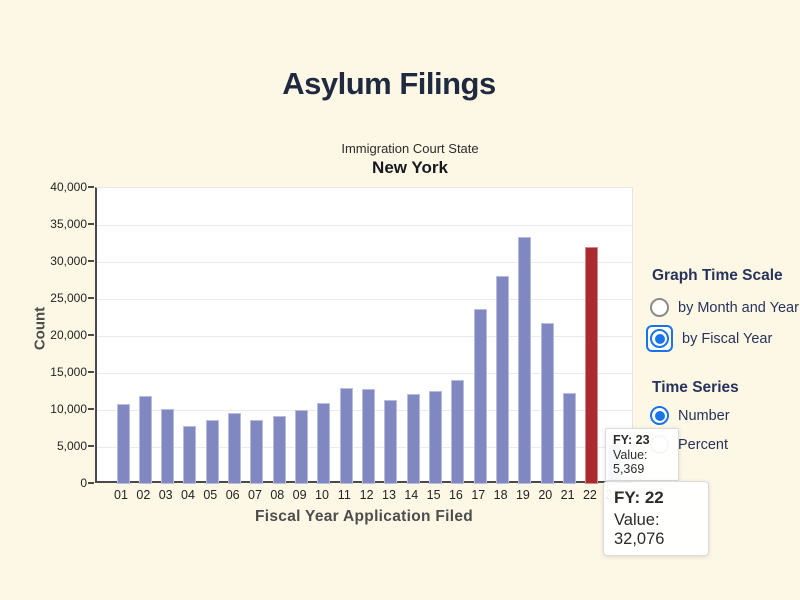 The width and height of the screenshot is (800, 600). I want to click on x-tick-label: 17, so click(478, 495).